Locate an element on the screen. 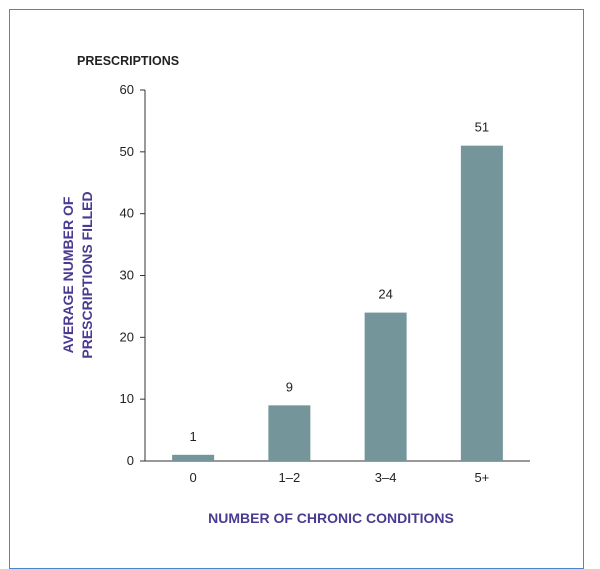 This screenshot has width=600, height=569. y-tick-label: 30 is located at coordinates (127, 275).